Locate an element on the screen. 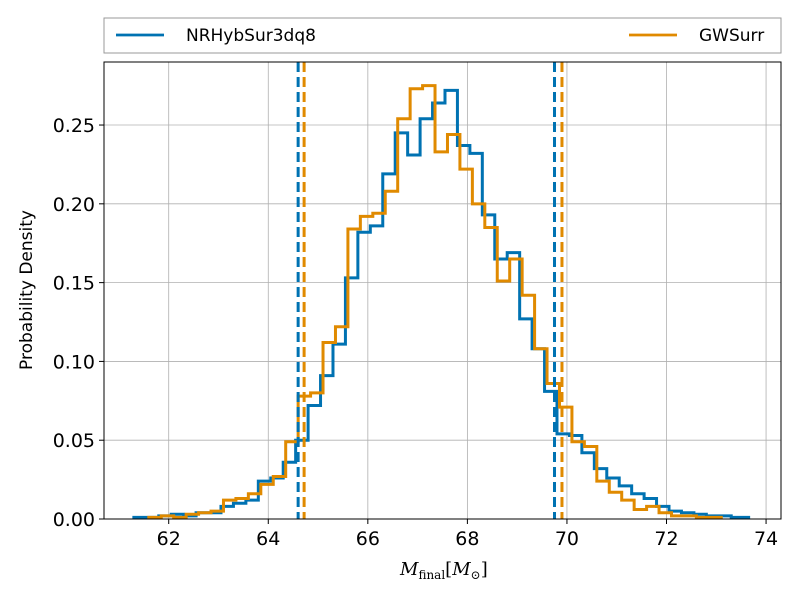 This screenshot has height=600, width=800. x-tick-label: 66 is located at coordinates (368, 539).